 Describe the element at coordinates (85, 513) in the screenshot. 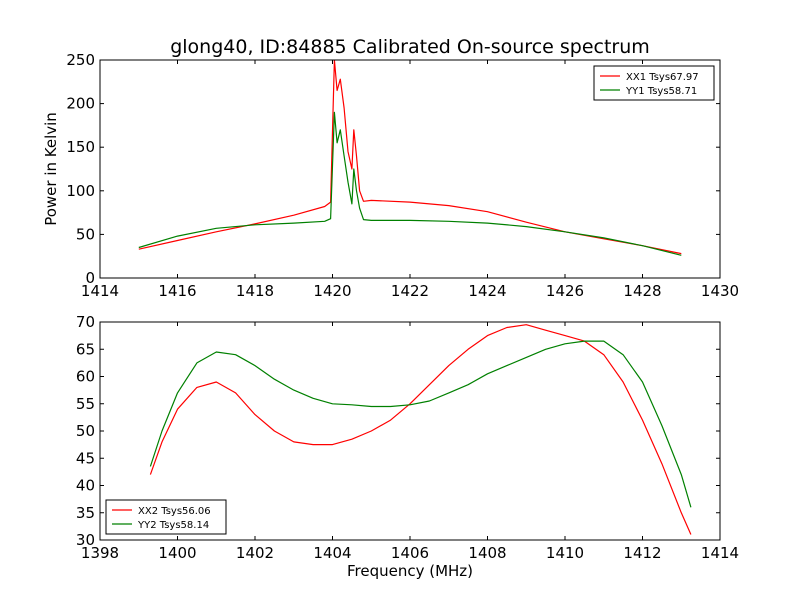

I see `y-tick-label: 35` at that location.